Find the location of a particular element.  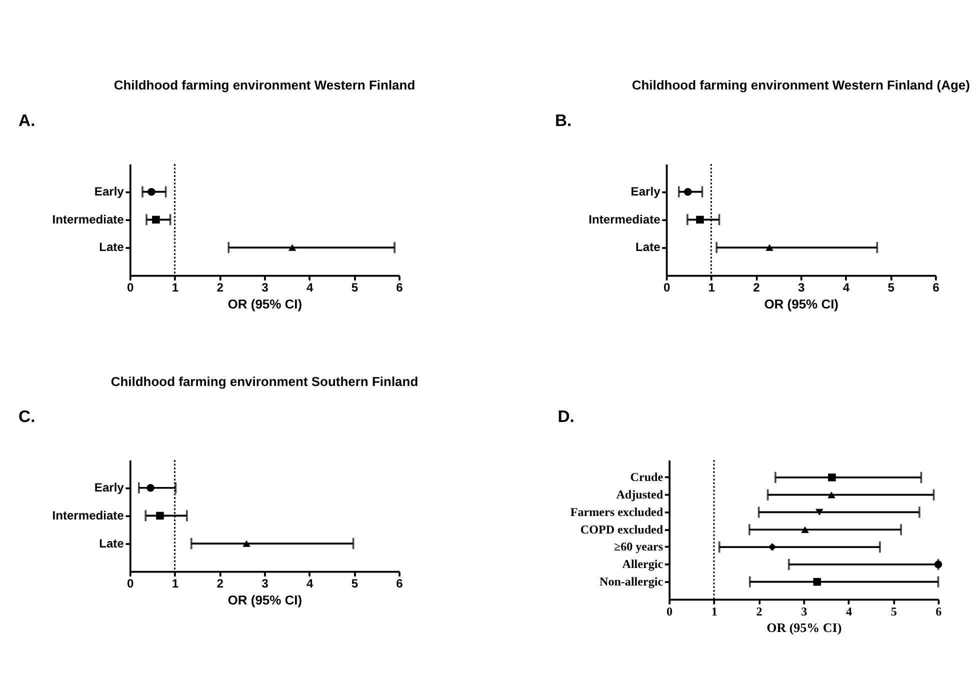

y-tick-label: Non-allergic is located at coordinates (632, 581).